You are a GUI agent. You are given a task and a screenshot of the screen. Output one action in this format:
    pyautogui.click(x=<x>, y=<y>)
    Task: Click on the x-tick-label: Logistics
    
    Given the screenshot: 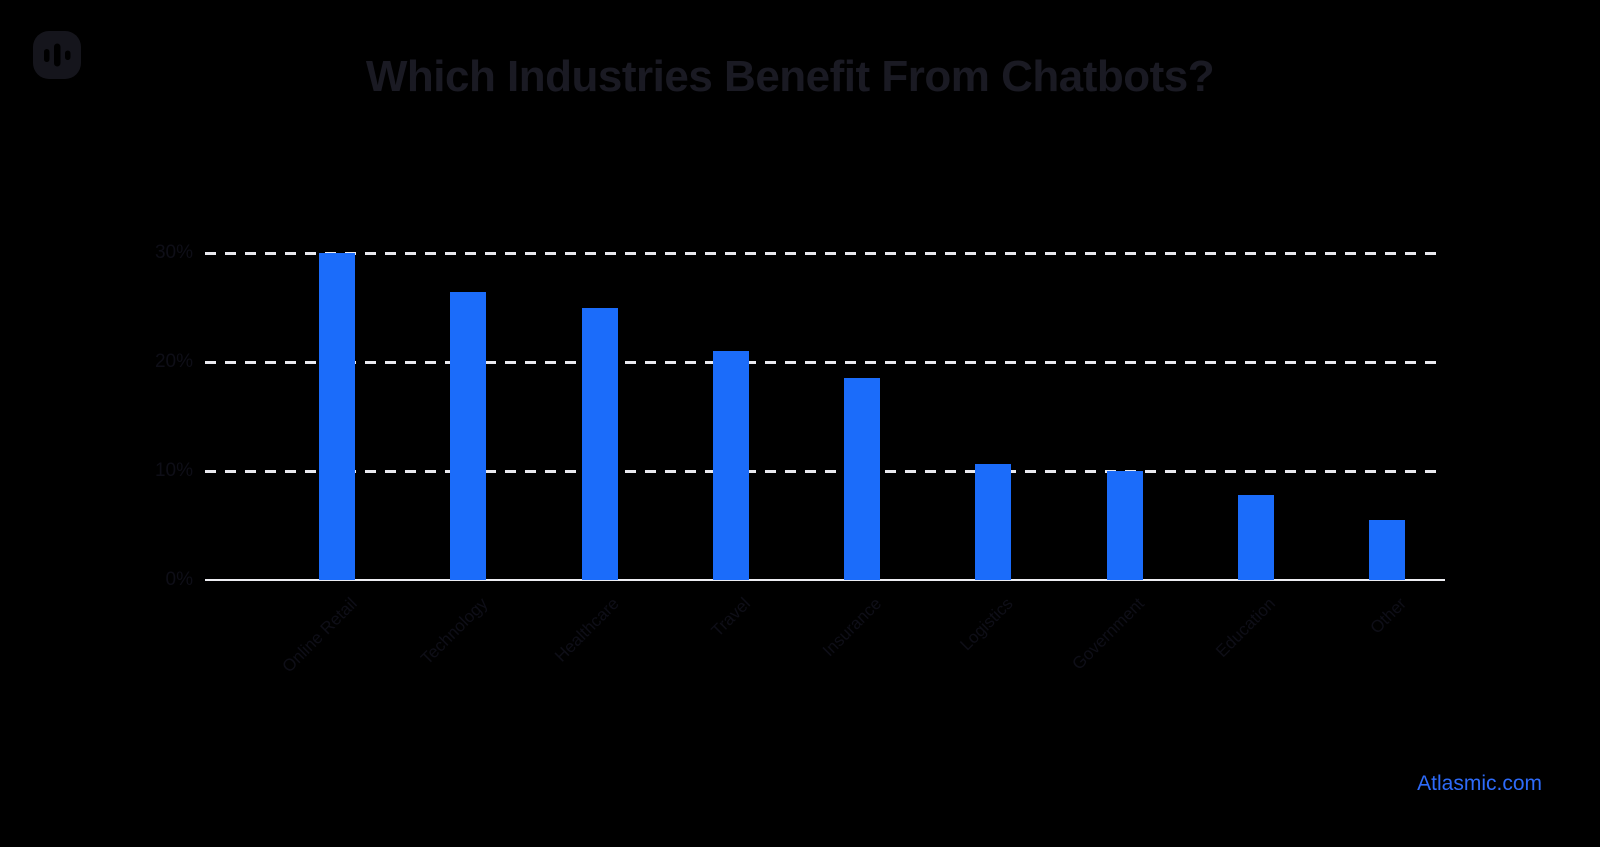 What is the action you would take?
    pyautogui.click(x=986, y=624)
    